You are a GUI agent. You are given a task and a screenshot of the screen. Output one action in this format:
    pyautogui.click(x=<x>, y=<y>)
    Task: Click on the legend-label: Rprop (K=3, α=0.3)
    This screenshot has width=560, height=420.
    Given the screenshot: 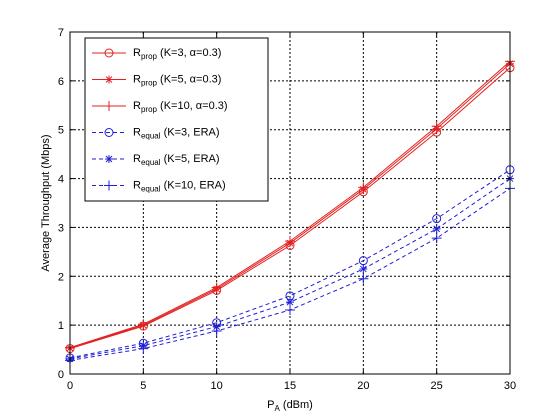 What is the action you would take?
    pyautogui.click(x=177, y=54)
    